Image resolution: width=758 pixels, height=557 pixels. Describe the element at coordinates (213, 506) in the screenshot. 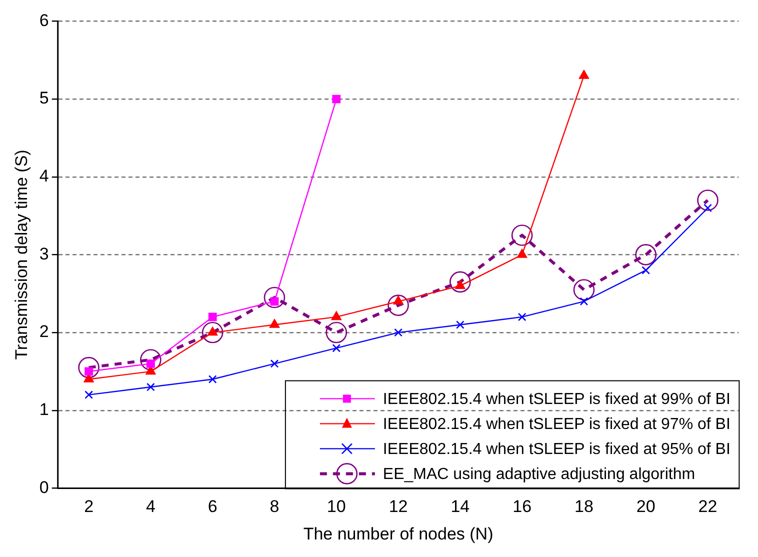

I see `x-tick-label: 6` at that location.